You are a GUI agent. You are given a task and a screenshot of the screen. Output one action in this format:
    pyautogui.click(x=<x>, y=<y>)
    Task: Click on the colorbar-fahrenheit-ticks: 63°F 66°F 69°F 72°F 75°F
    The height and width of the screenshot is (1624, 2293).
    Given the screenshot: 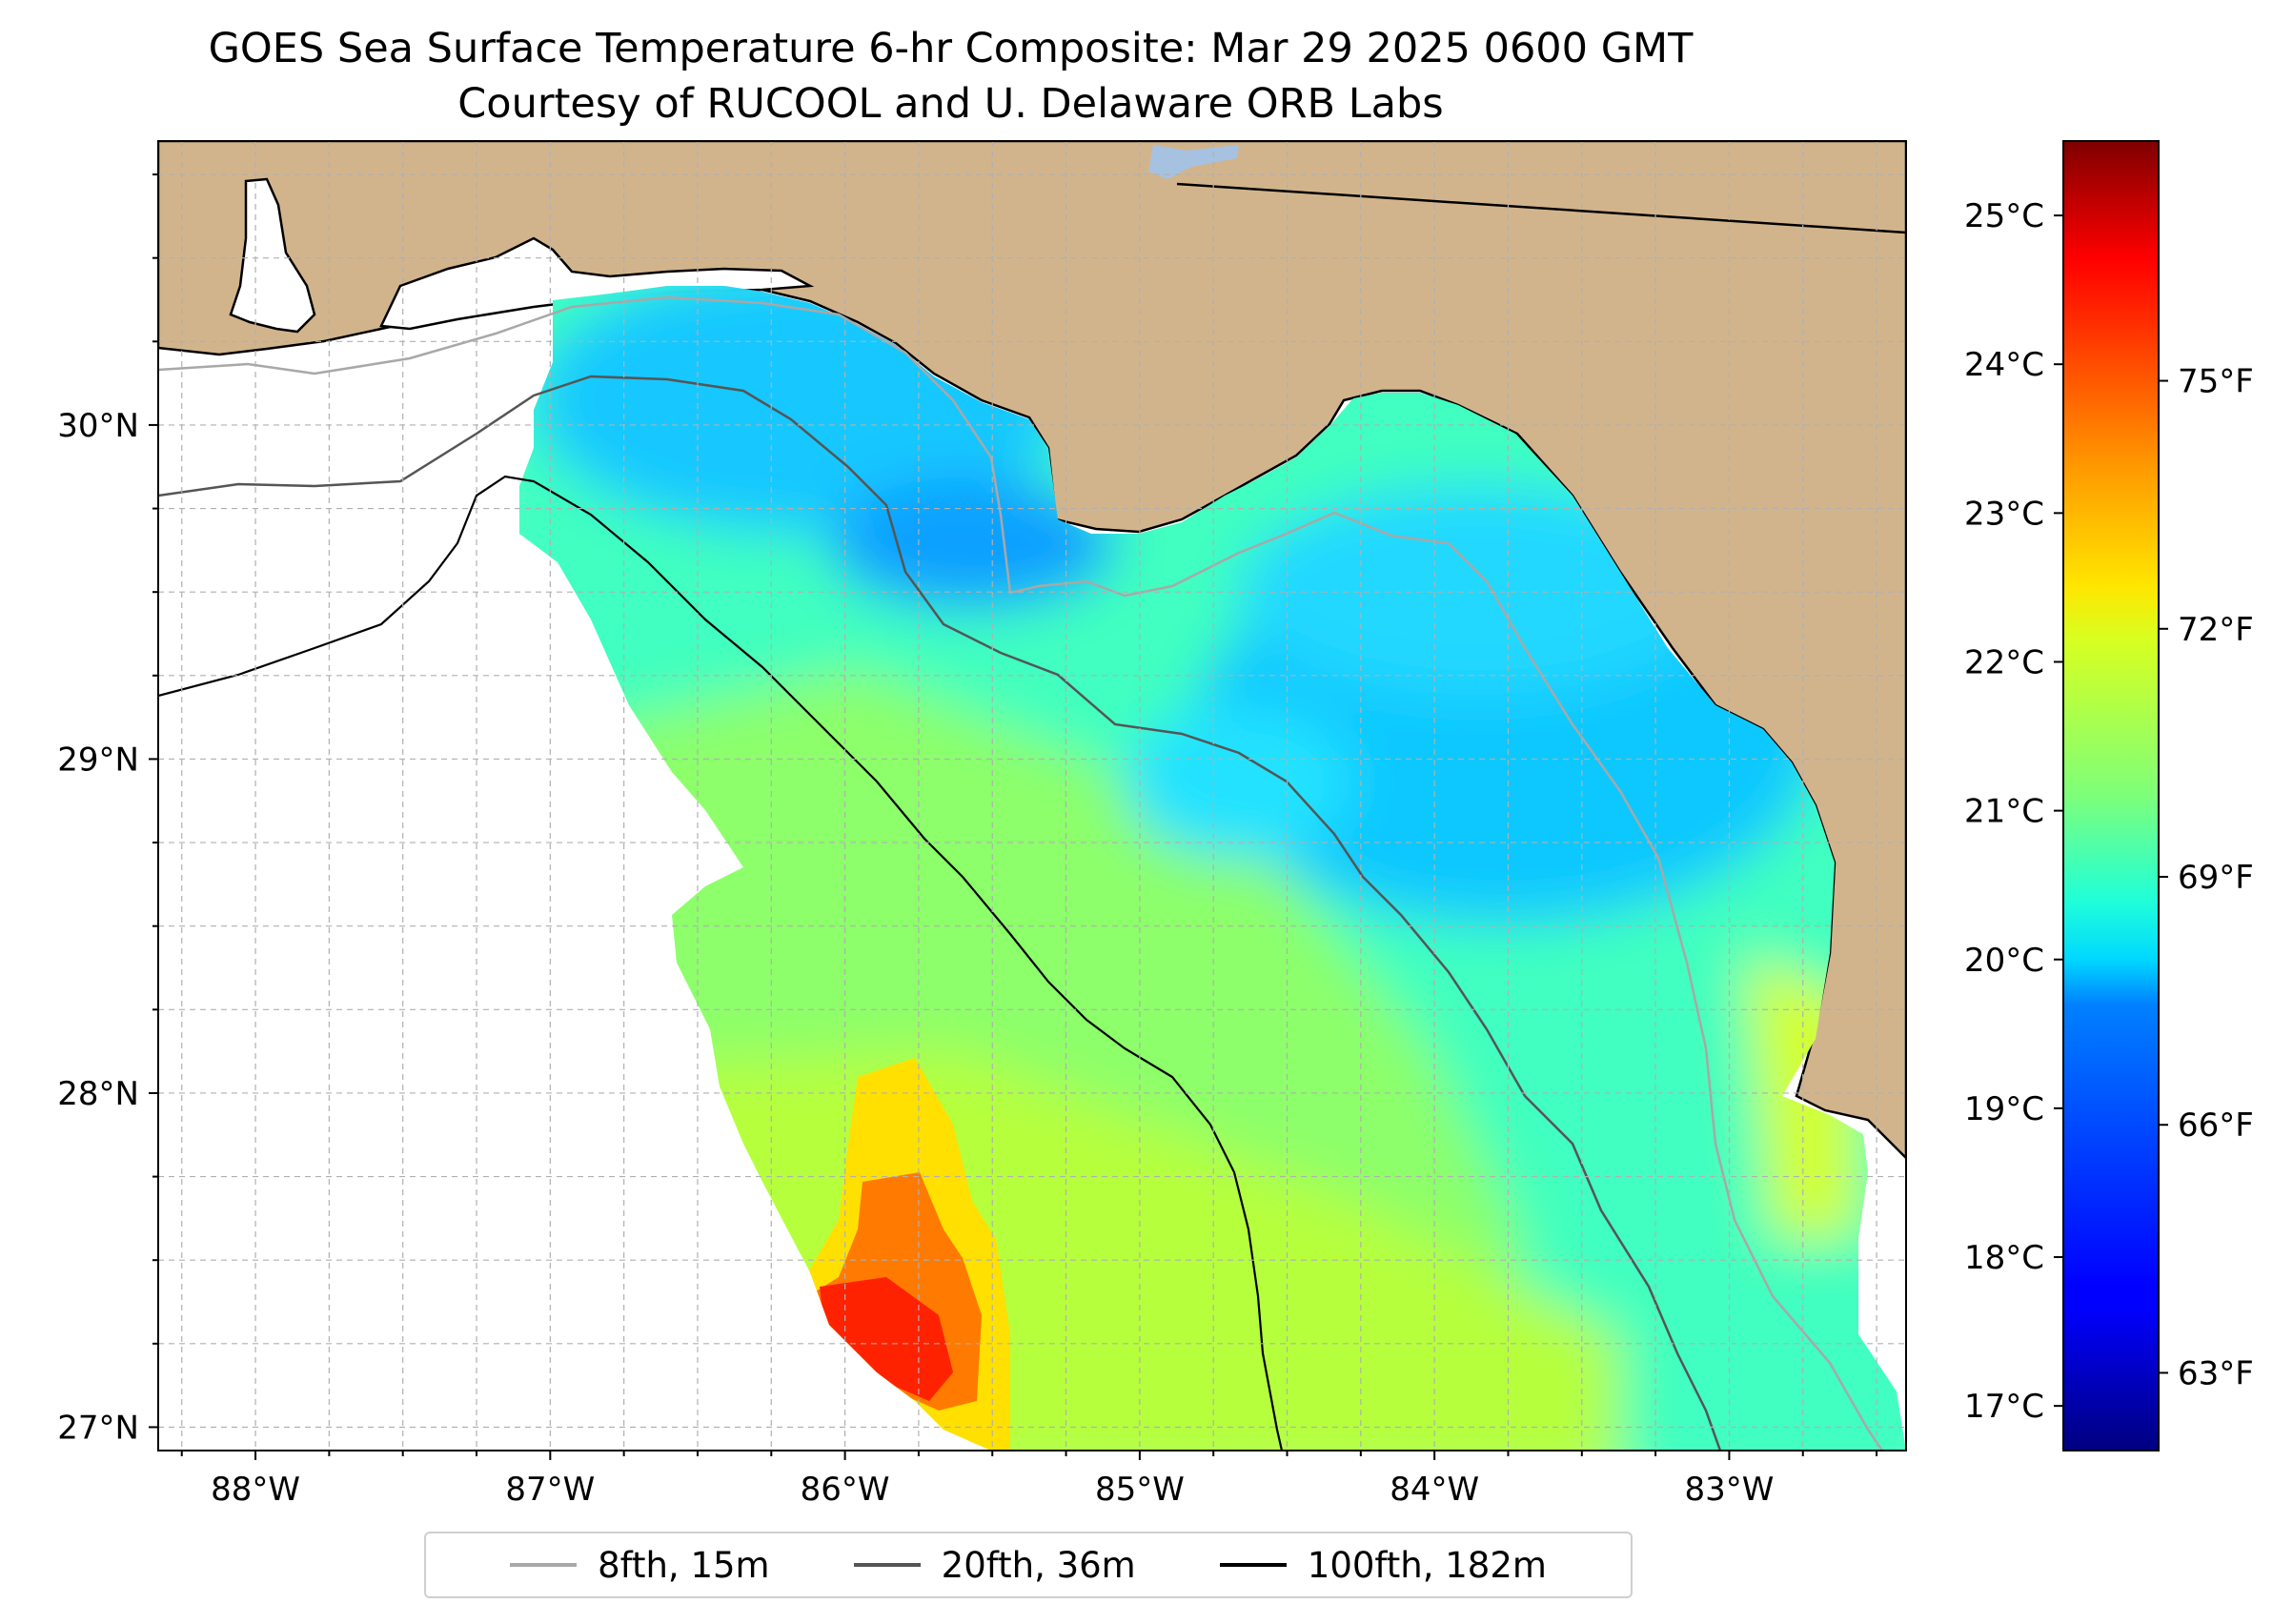 What is the action you would take?
    pyautogui.click(x=2207, y=877)
    